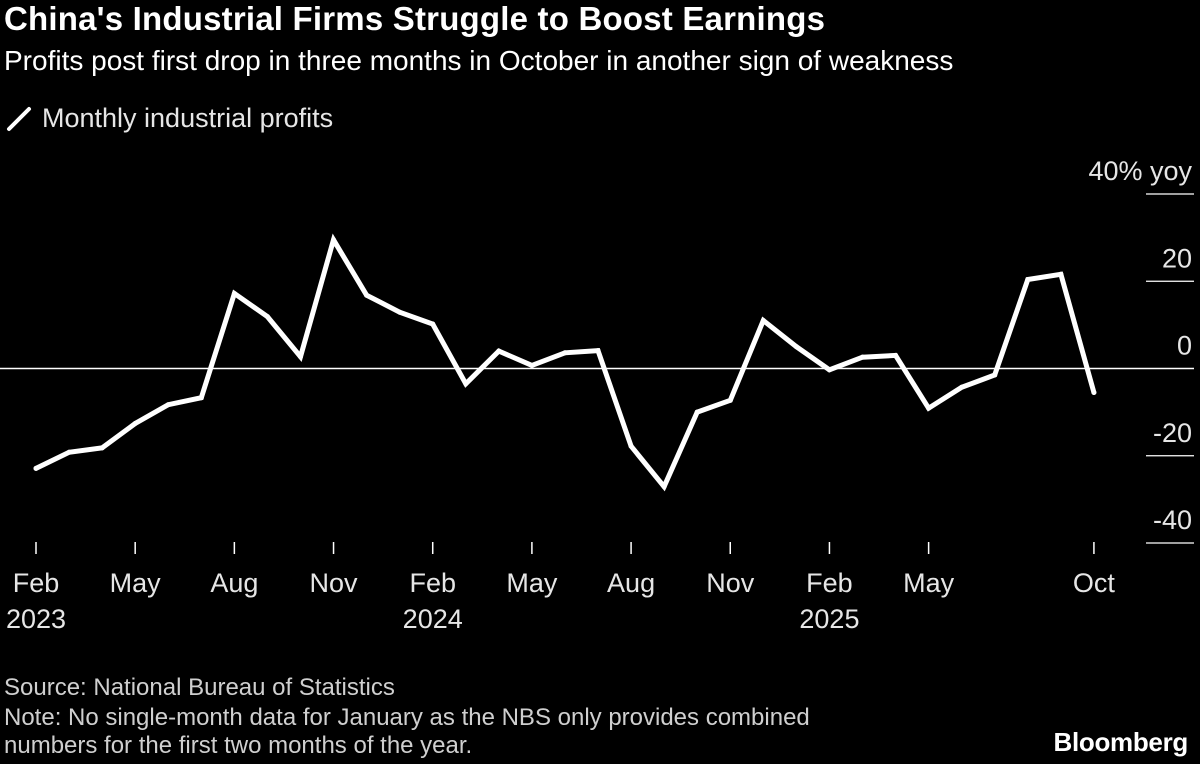  I want to click on y-tick-label: -40, so click(1172, 520).